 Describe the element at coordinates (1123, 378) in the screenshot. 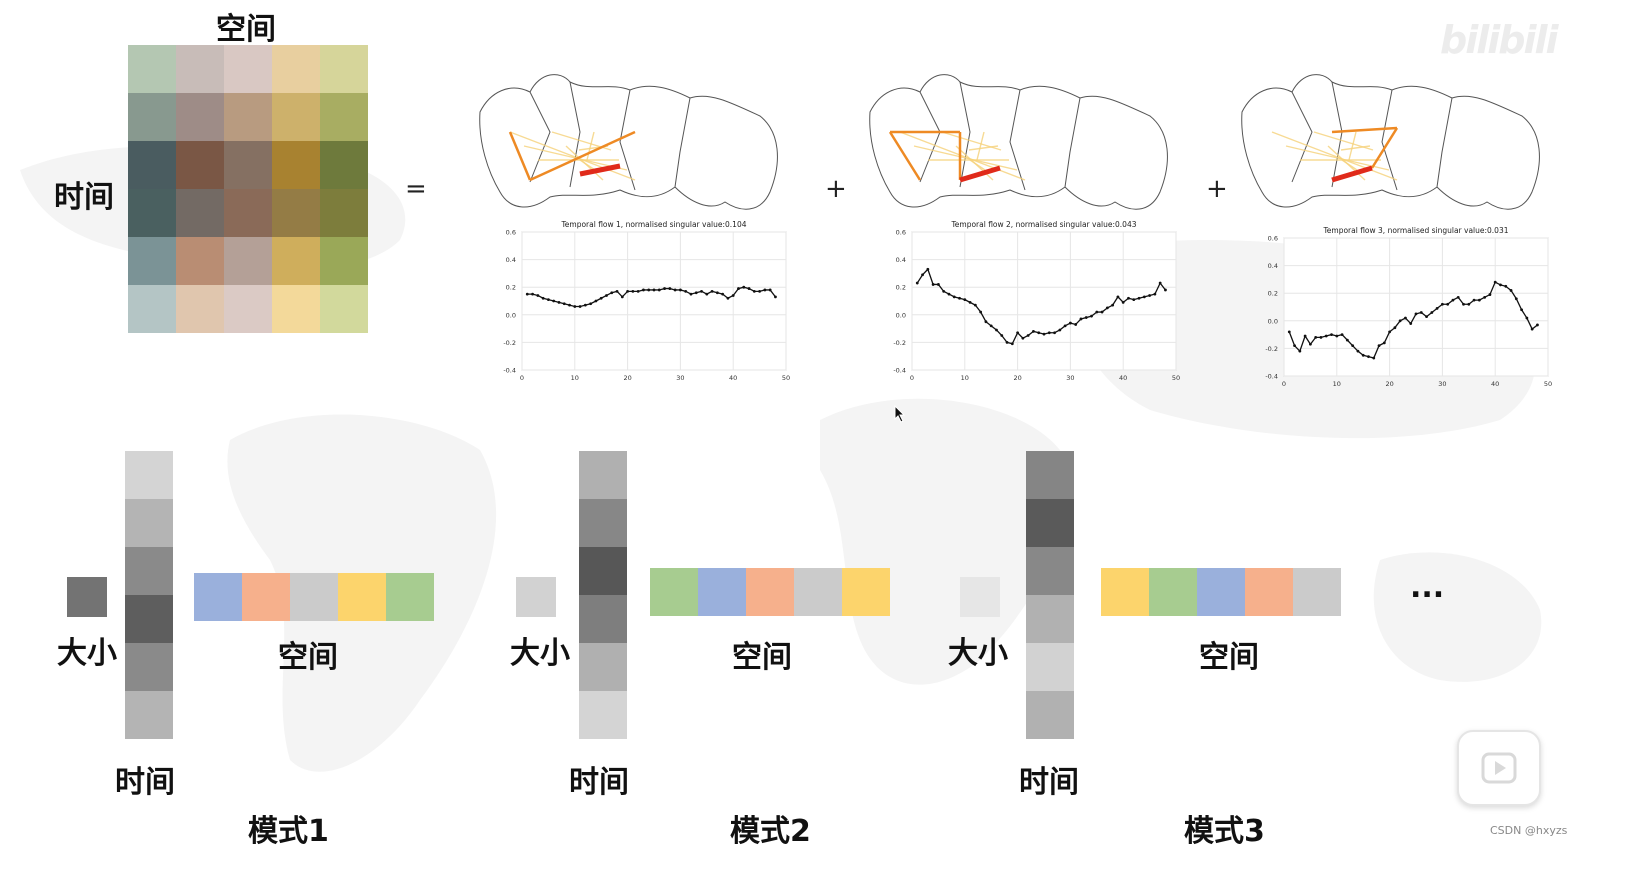

I see `x-tick-label: 40` at that location.